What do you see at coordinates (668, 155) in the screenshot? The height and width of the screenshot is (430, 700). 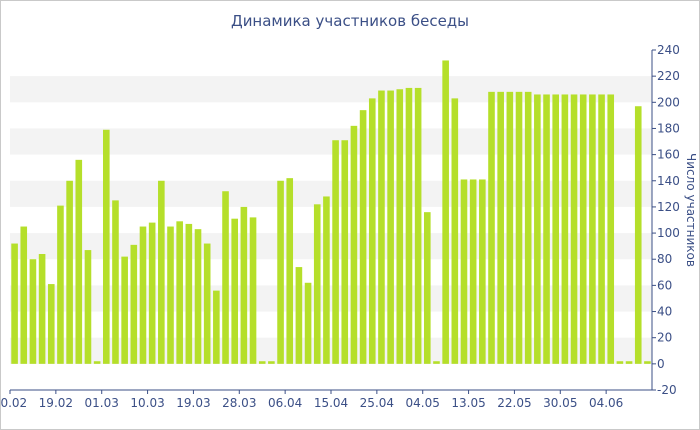 I see `y-tick-label: 160` at bounding box center [668, 155].